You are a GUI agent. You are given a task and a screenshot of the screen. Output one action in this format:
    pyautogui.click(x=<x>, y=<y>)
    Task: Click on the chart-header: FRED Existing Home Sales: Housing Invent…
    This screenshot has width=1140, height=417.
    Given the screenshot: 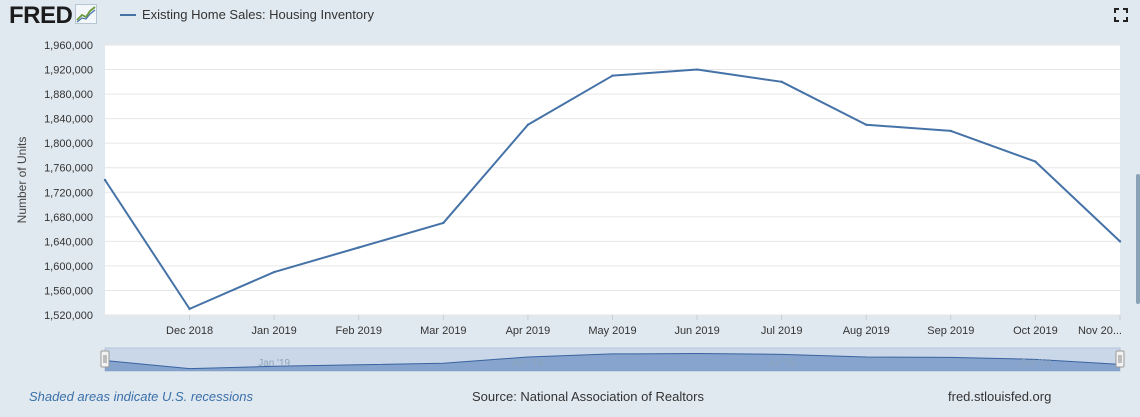 What is the action you would take?
    pyautogui.click(x=570, y=17)
    